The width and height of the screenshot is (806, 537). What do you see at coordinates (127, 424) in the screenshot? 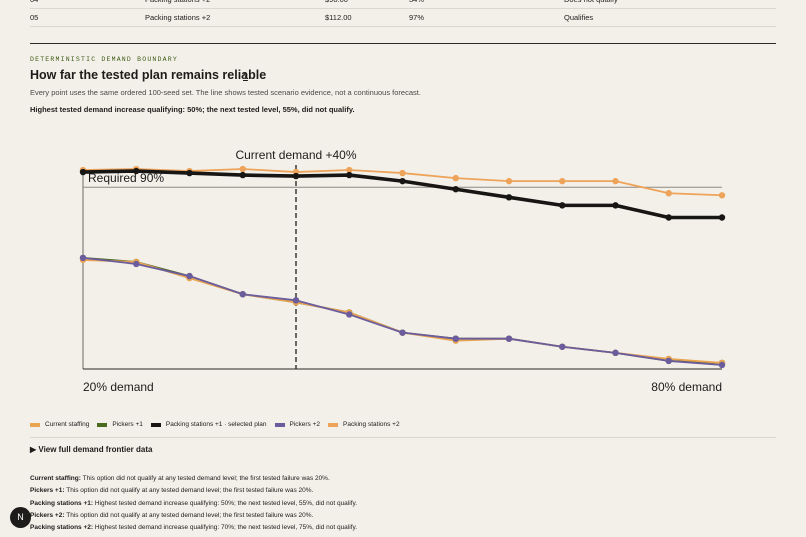
I see `legend-label: Pickers +1` at bounding box center [127, 424].